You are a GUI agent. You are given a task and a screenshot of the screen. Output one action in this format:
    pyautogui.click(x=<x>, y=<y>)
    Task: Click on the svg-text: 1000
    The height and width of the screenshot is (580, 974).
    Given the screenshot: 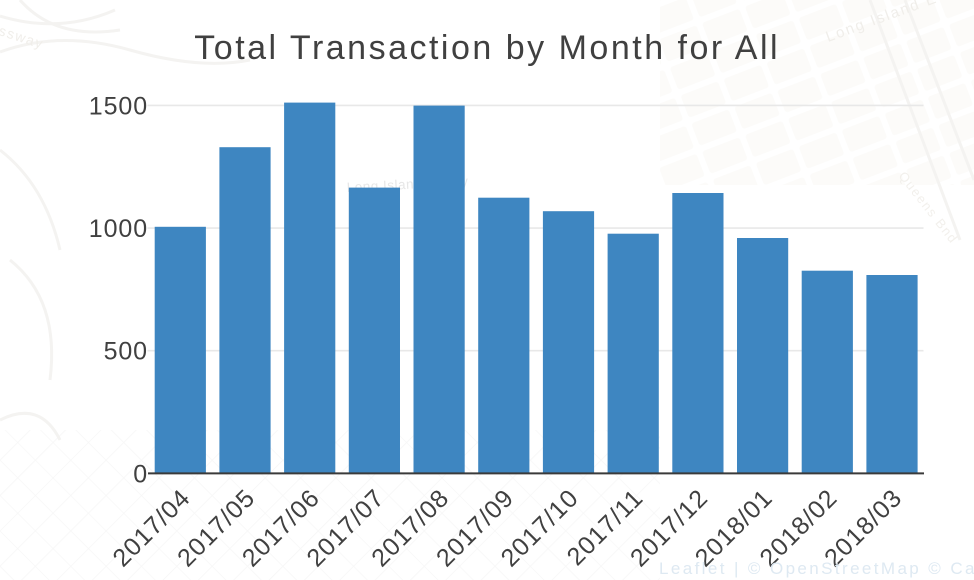 What is the action you would take?
    pyautogui.click(x=118, y=229)
    